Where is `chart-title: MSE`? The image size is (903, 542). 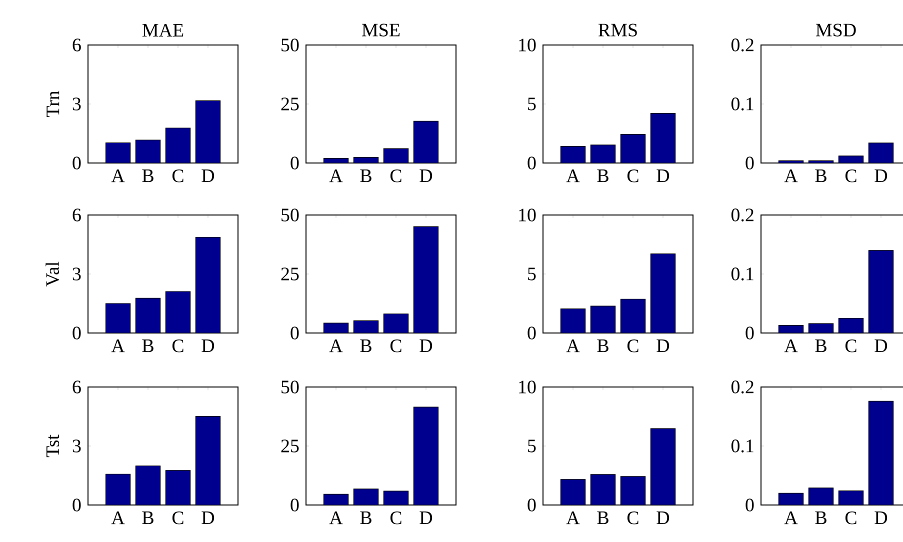 chart-title: MSE is located at coordinates (381, 30).